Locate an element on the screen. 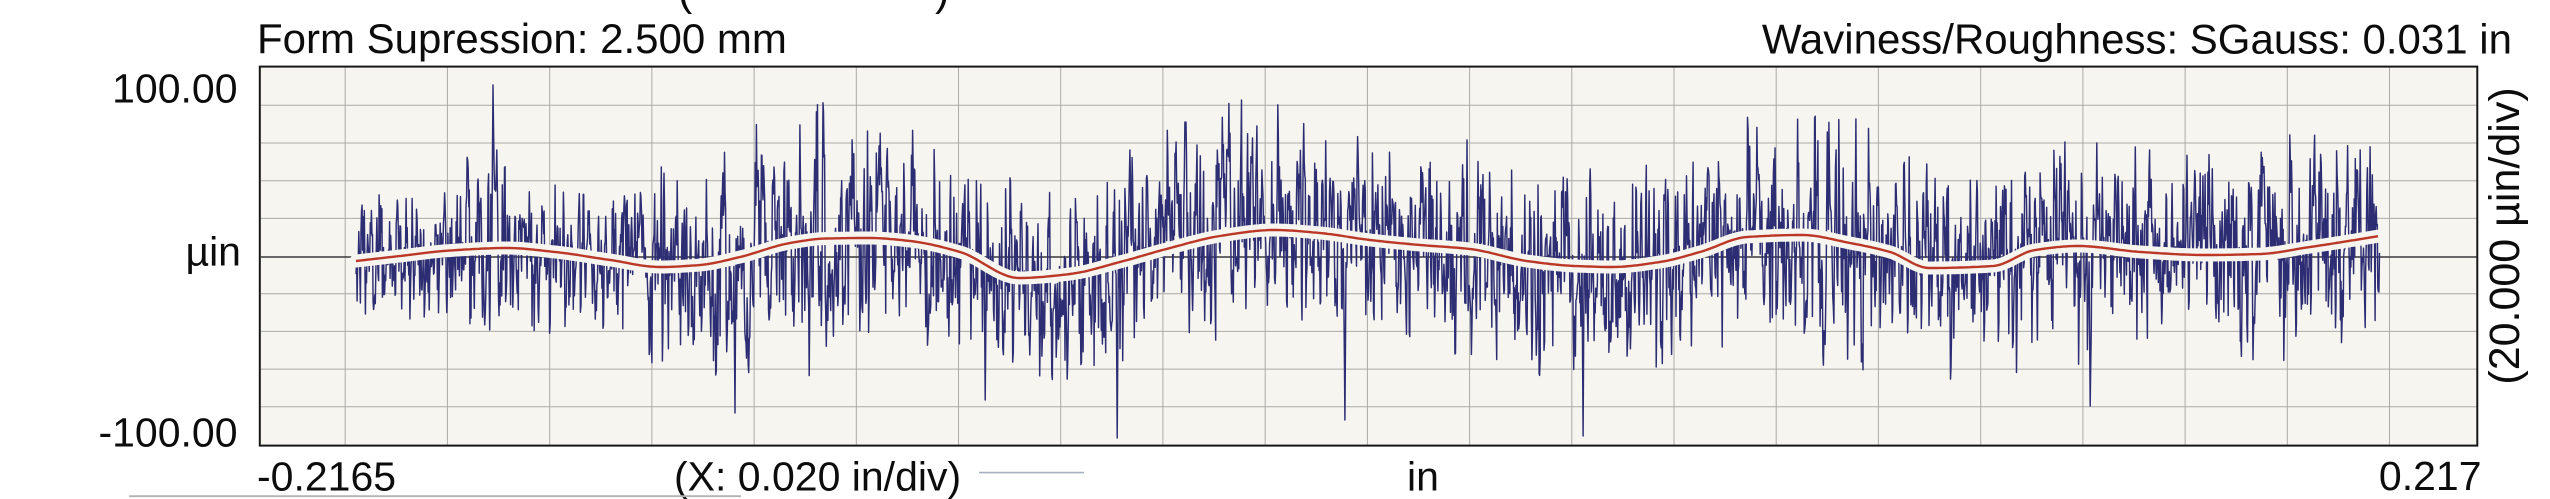  svg-text: (20.000 µin/div) is located at coordinates (2505, 235).